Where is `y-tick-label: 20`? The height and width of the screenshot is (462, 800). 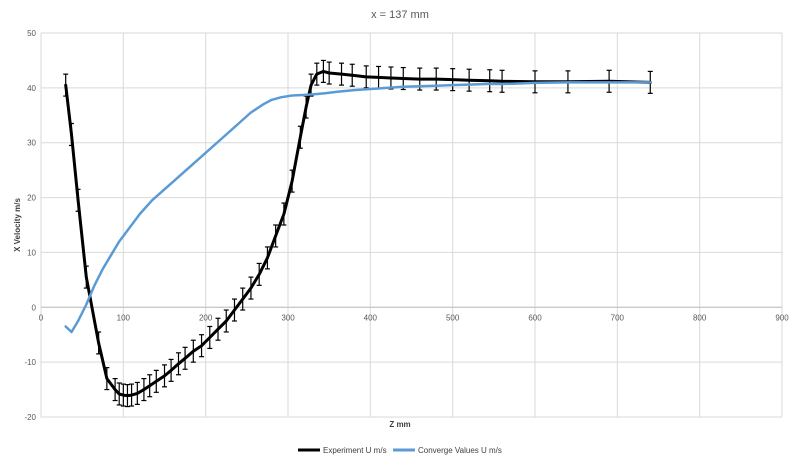
y-tick-label: 20 is located at coordinates (31, 198).